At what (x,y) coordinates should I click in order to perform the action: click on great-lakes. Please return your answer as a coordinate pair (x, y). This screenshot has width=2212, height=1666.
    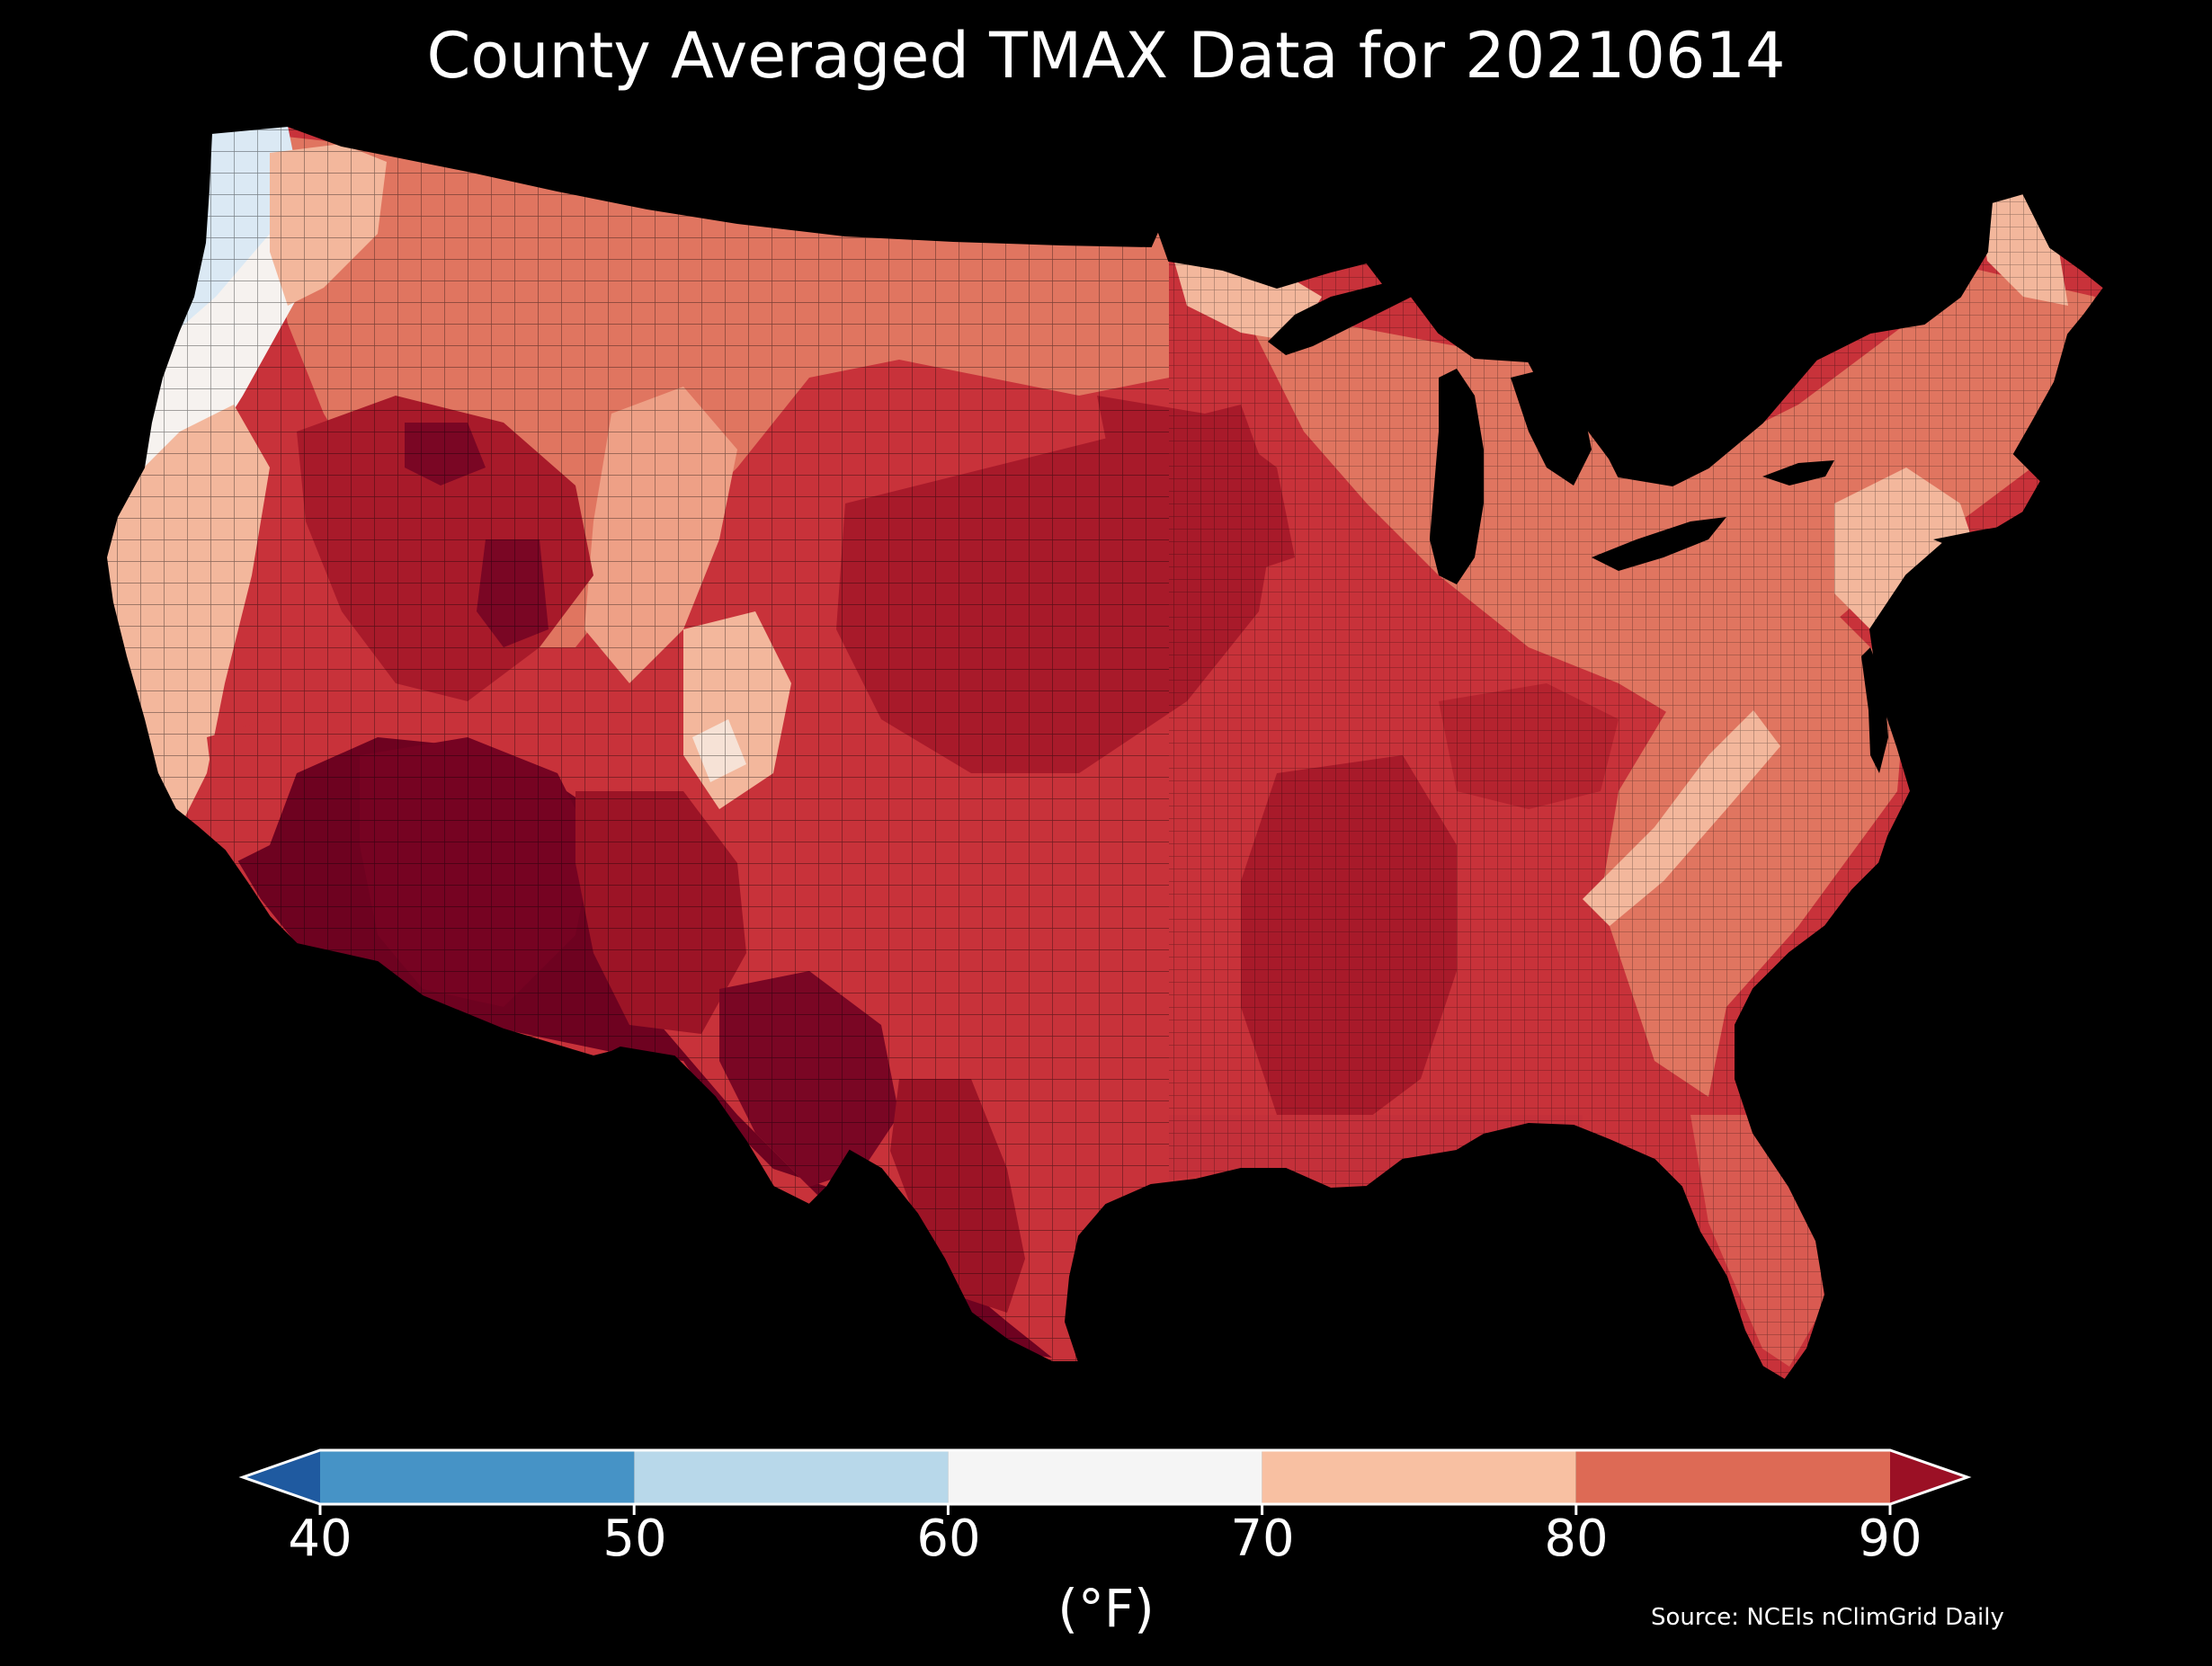
    Looking at the image, I should click on (1636, 526).